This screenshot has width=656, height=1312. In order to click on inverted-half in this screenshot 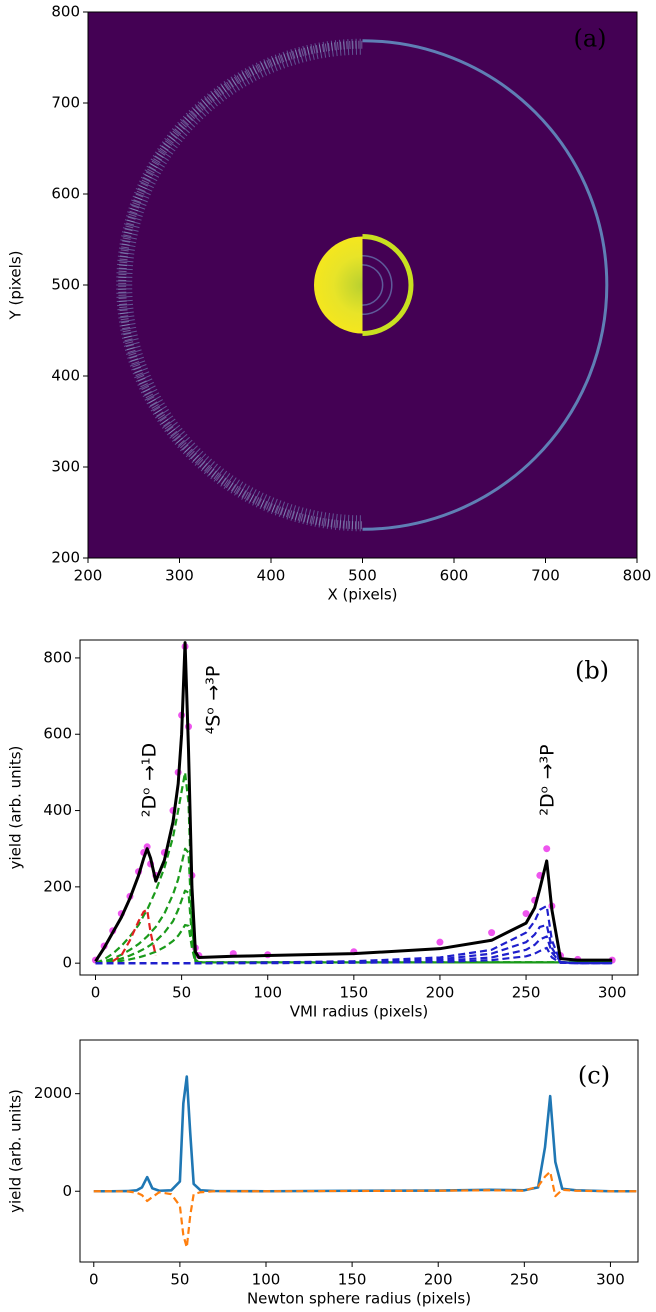, I will do `click(485, 285)`.